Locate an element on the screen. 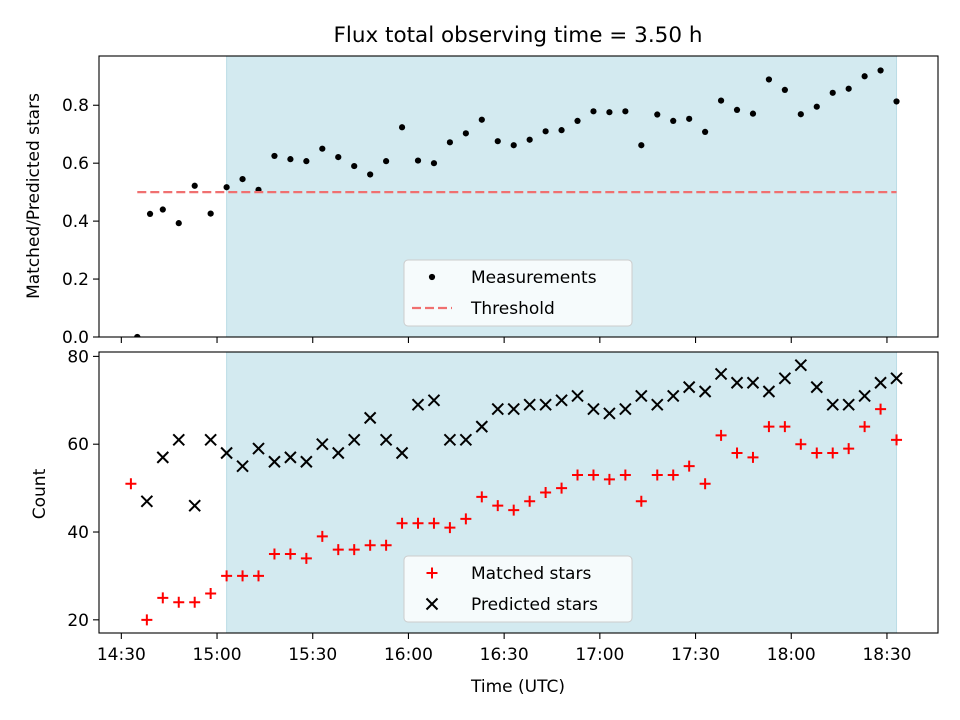  x-tick-label: 15:30 is located at coordinates (312, 655).